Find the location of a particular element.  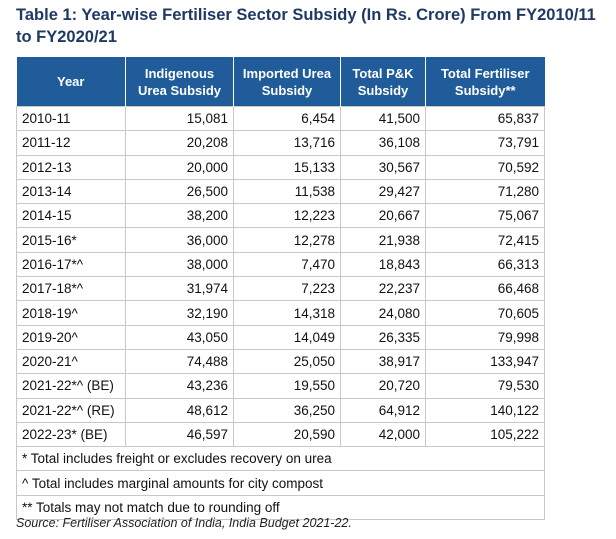

table-row: 2013-14 26,500 11,538 29,427 71,280 is located at coordinates (280, 191).